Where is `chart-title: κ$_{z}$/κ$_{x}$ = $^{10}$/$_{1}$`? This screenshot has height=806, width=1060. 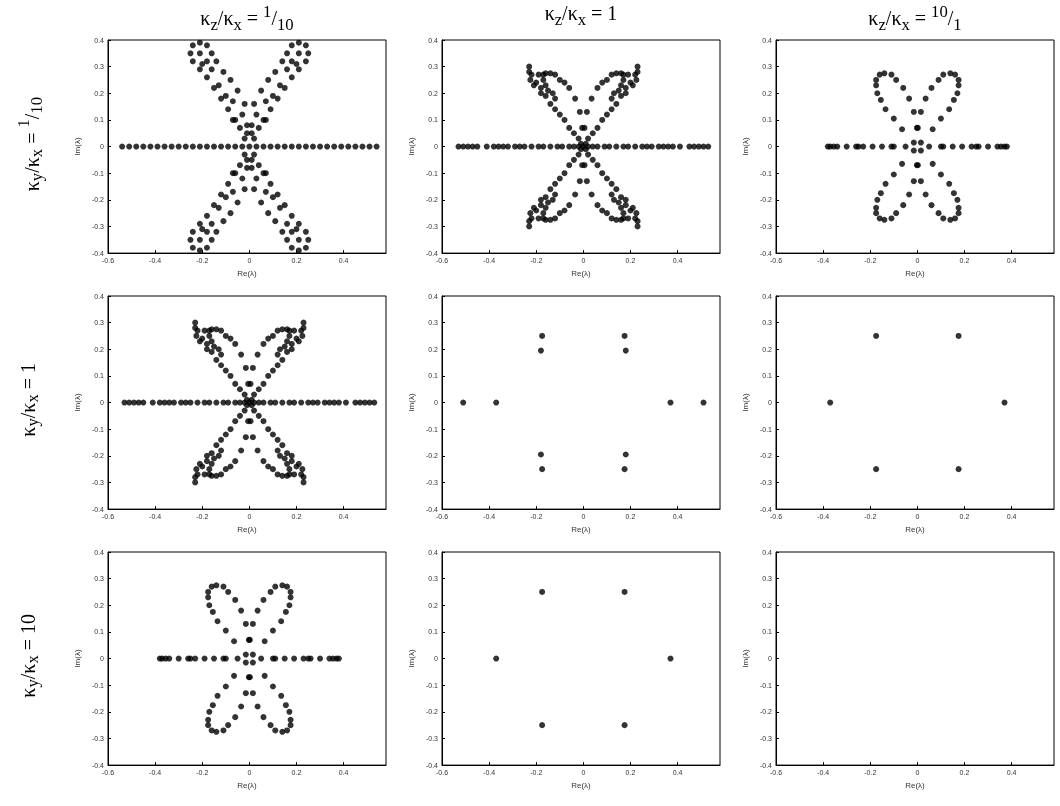
chart-title: κ$_{z}$/κ$_{x}$ = $^{10}$/$_{1}$ is located at coordinates (915, 18).